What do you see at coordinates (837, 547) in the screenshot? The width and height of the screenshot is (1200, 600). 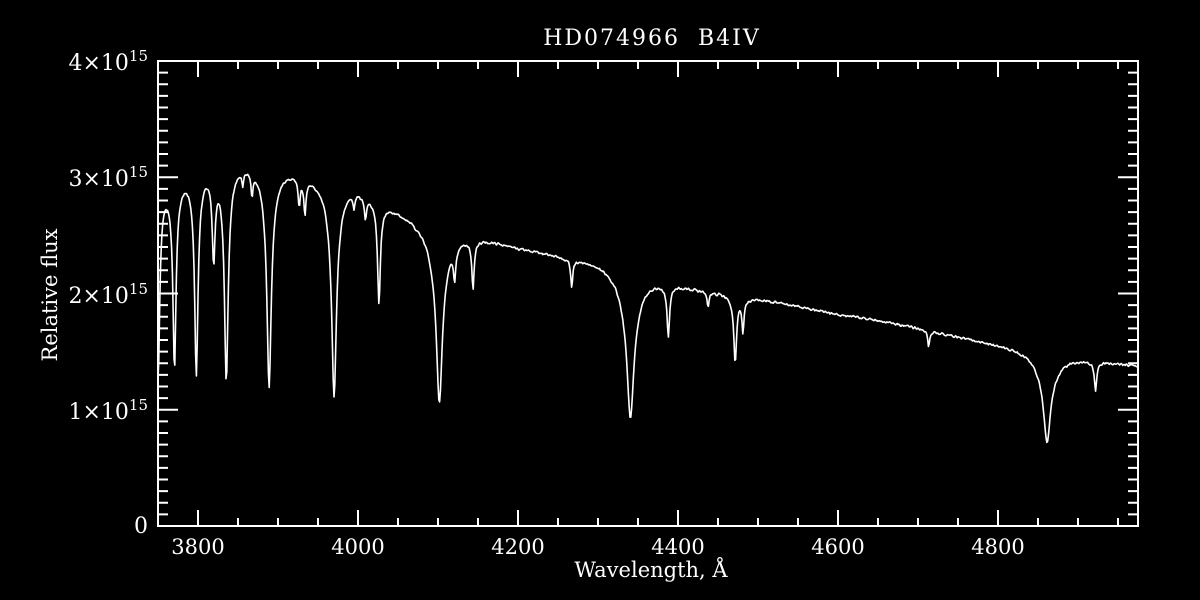 I see `x-tick-label-4600: 4600` at bounding box center [837, 547].